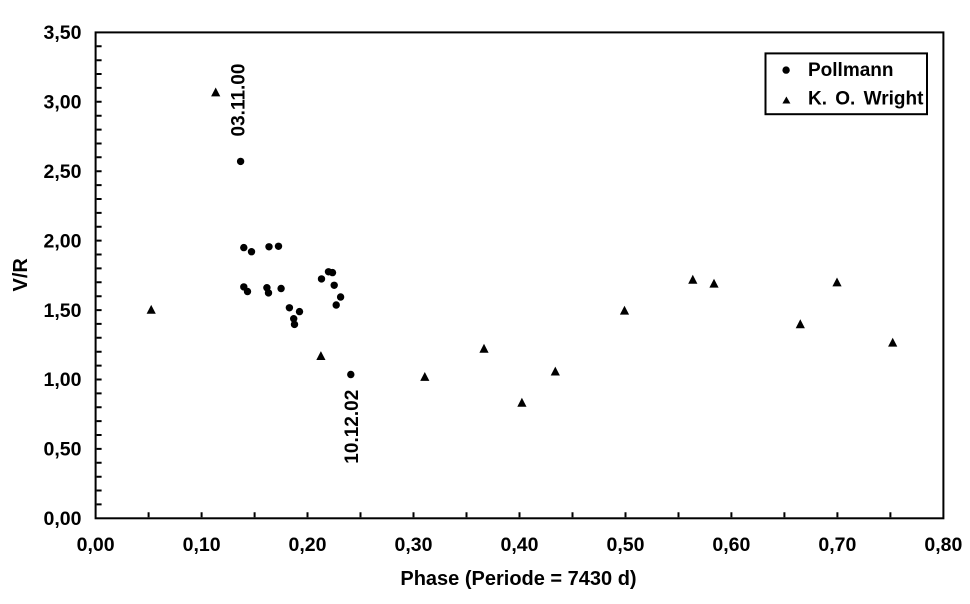 The height and width of the screenshot is (604, 970). Describe the element at coordinates (63, 311) in the screenshot. I see `svg-text: 1,50` at that location.